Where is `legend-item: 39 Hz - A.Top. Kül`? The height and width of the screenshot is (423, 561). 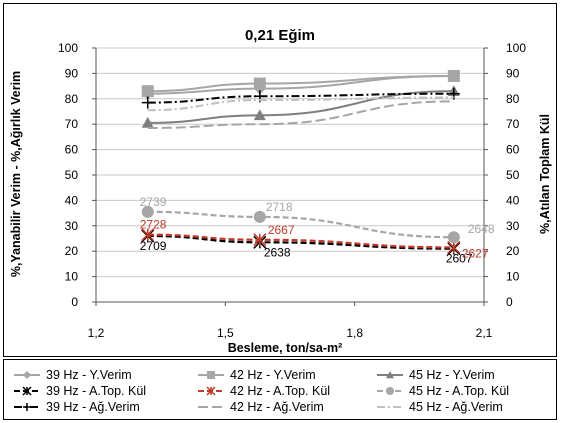
legend-item: 39 Hz - A.Top. Kül is located at coordinates (80, 391).